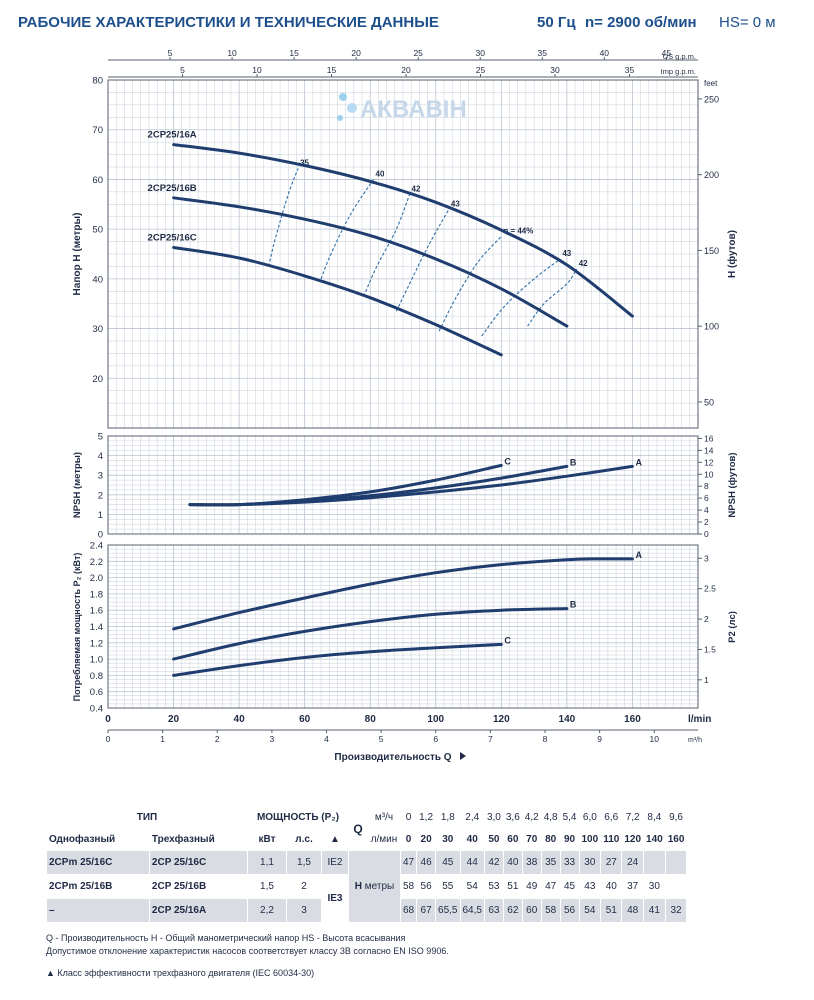 The image size is (814, 1000). Describe the element at coordinates (426, 886) in the screenshot. I see `head-value: 56` at that location.